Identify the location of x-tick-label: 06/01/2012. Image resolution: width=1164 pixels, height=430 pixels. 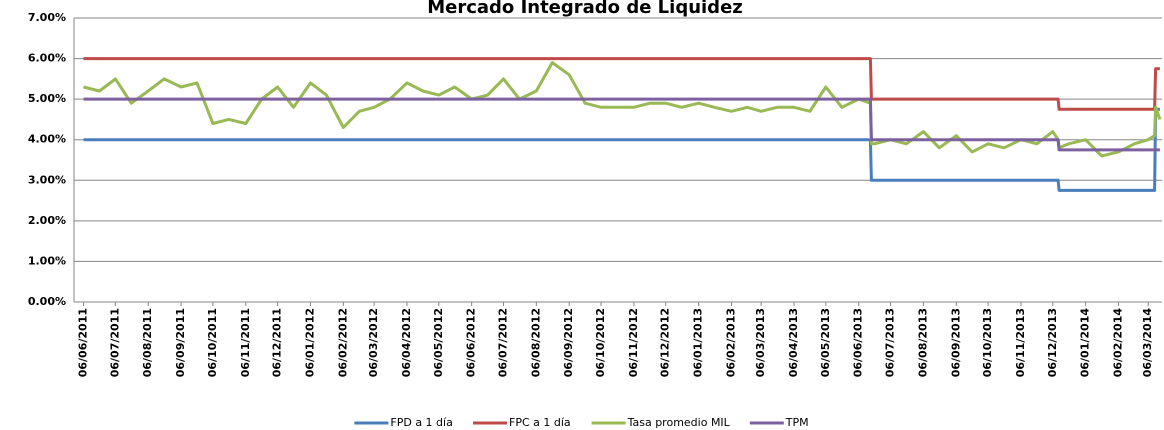
(309, 342).